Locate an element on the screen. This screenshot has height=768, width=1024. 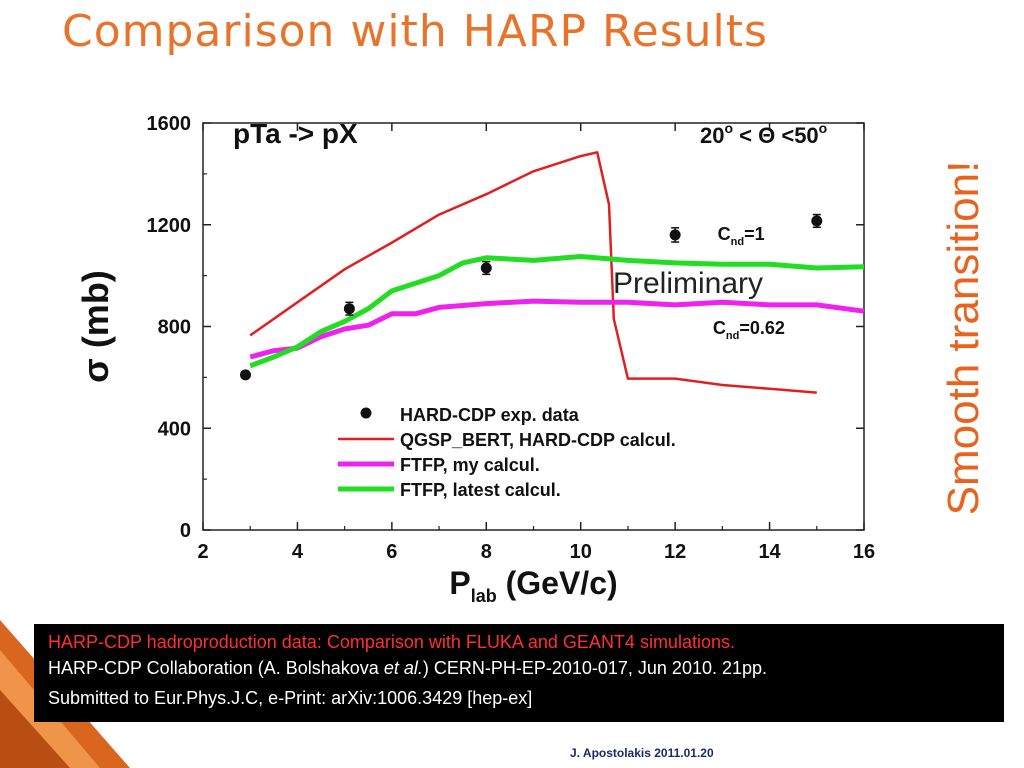
x-tick-label: 16 is located at coordinates (864, 552).